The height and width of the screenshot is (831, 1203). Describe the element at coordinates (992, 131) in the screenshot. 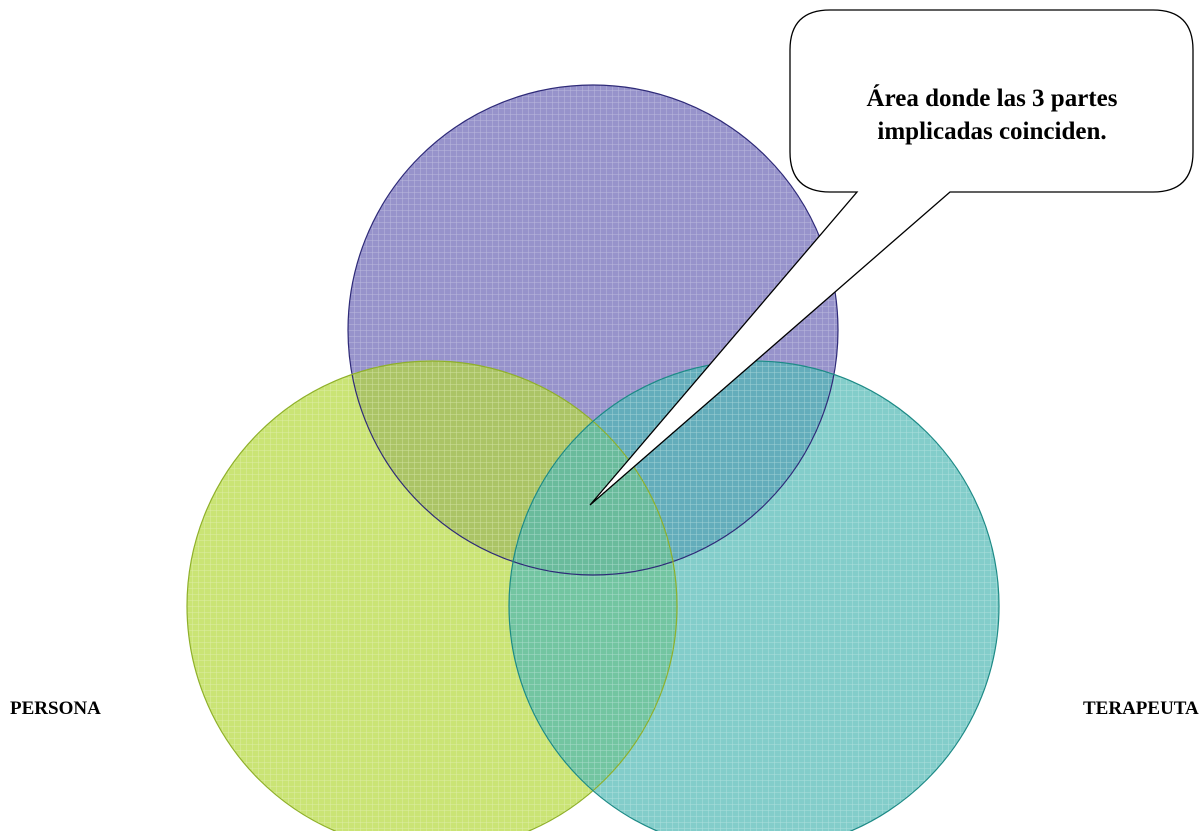

I see `callout-line-2: implicadas coinciden.` at that location.